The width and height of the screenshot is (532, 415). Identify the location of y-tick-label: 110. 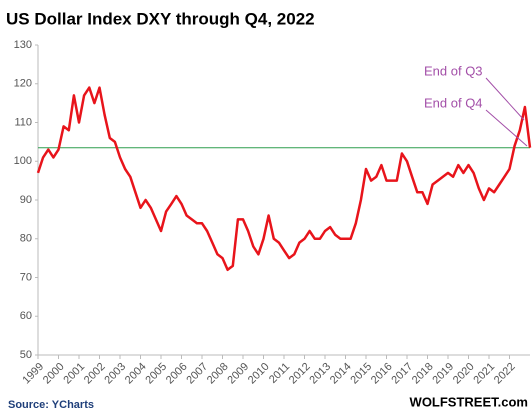
(23, 122).